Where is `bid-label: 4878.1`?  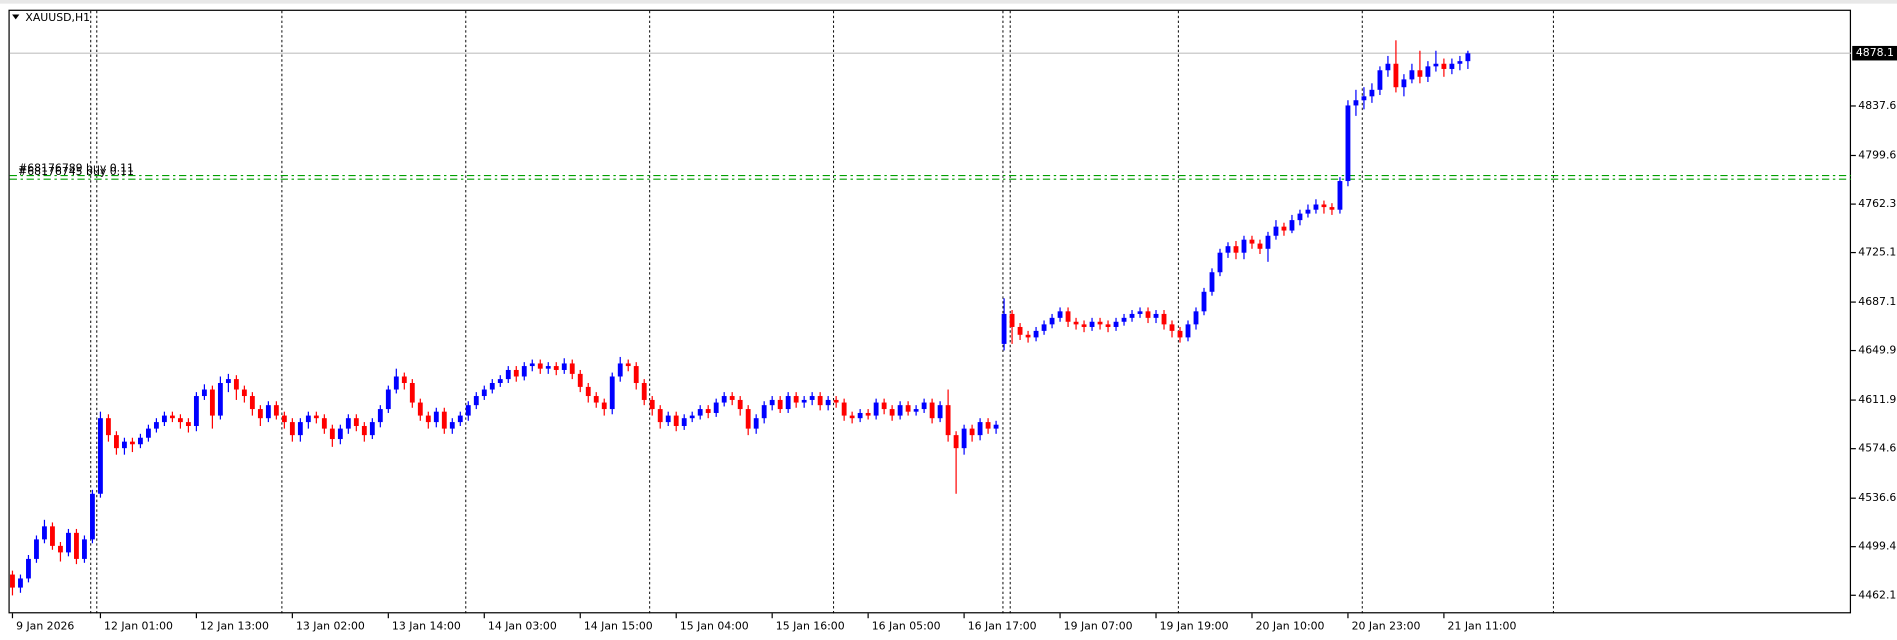
bid-label: 4878.1 is located at coordinates (1875, 52).